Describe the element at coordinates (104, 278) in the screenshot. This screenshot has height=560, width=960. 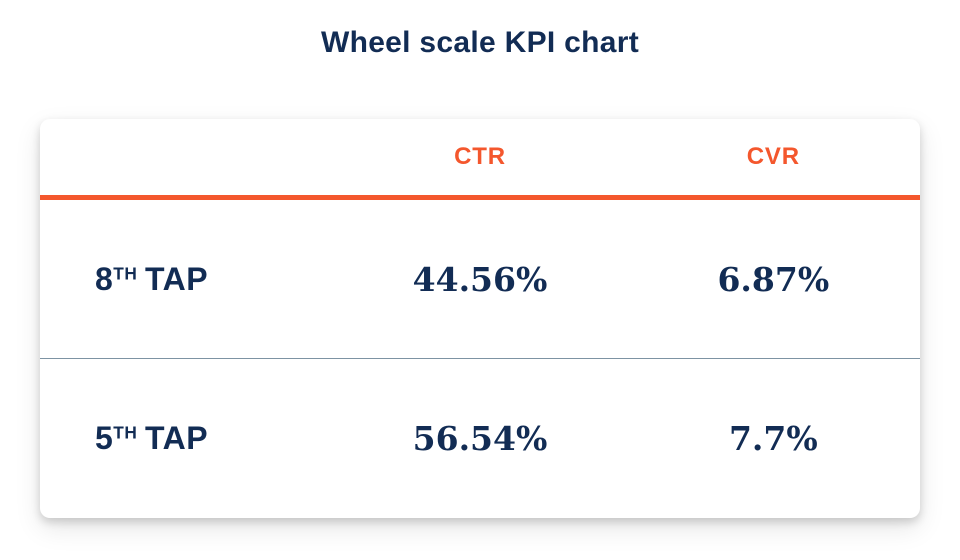
I see `row-rank: 8` at that location.